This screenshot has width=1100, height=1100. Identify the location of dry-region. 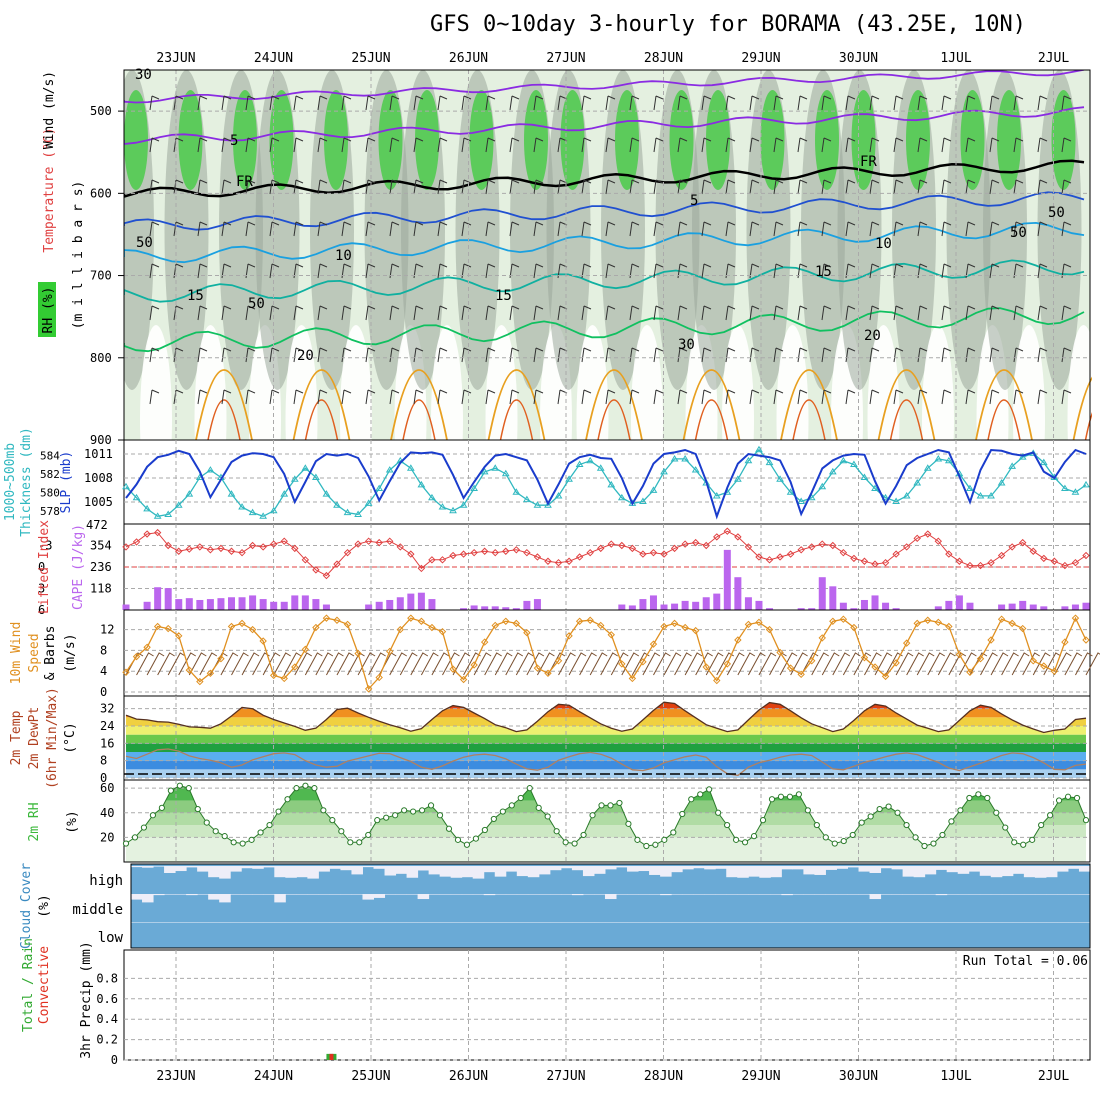
(501, 382).